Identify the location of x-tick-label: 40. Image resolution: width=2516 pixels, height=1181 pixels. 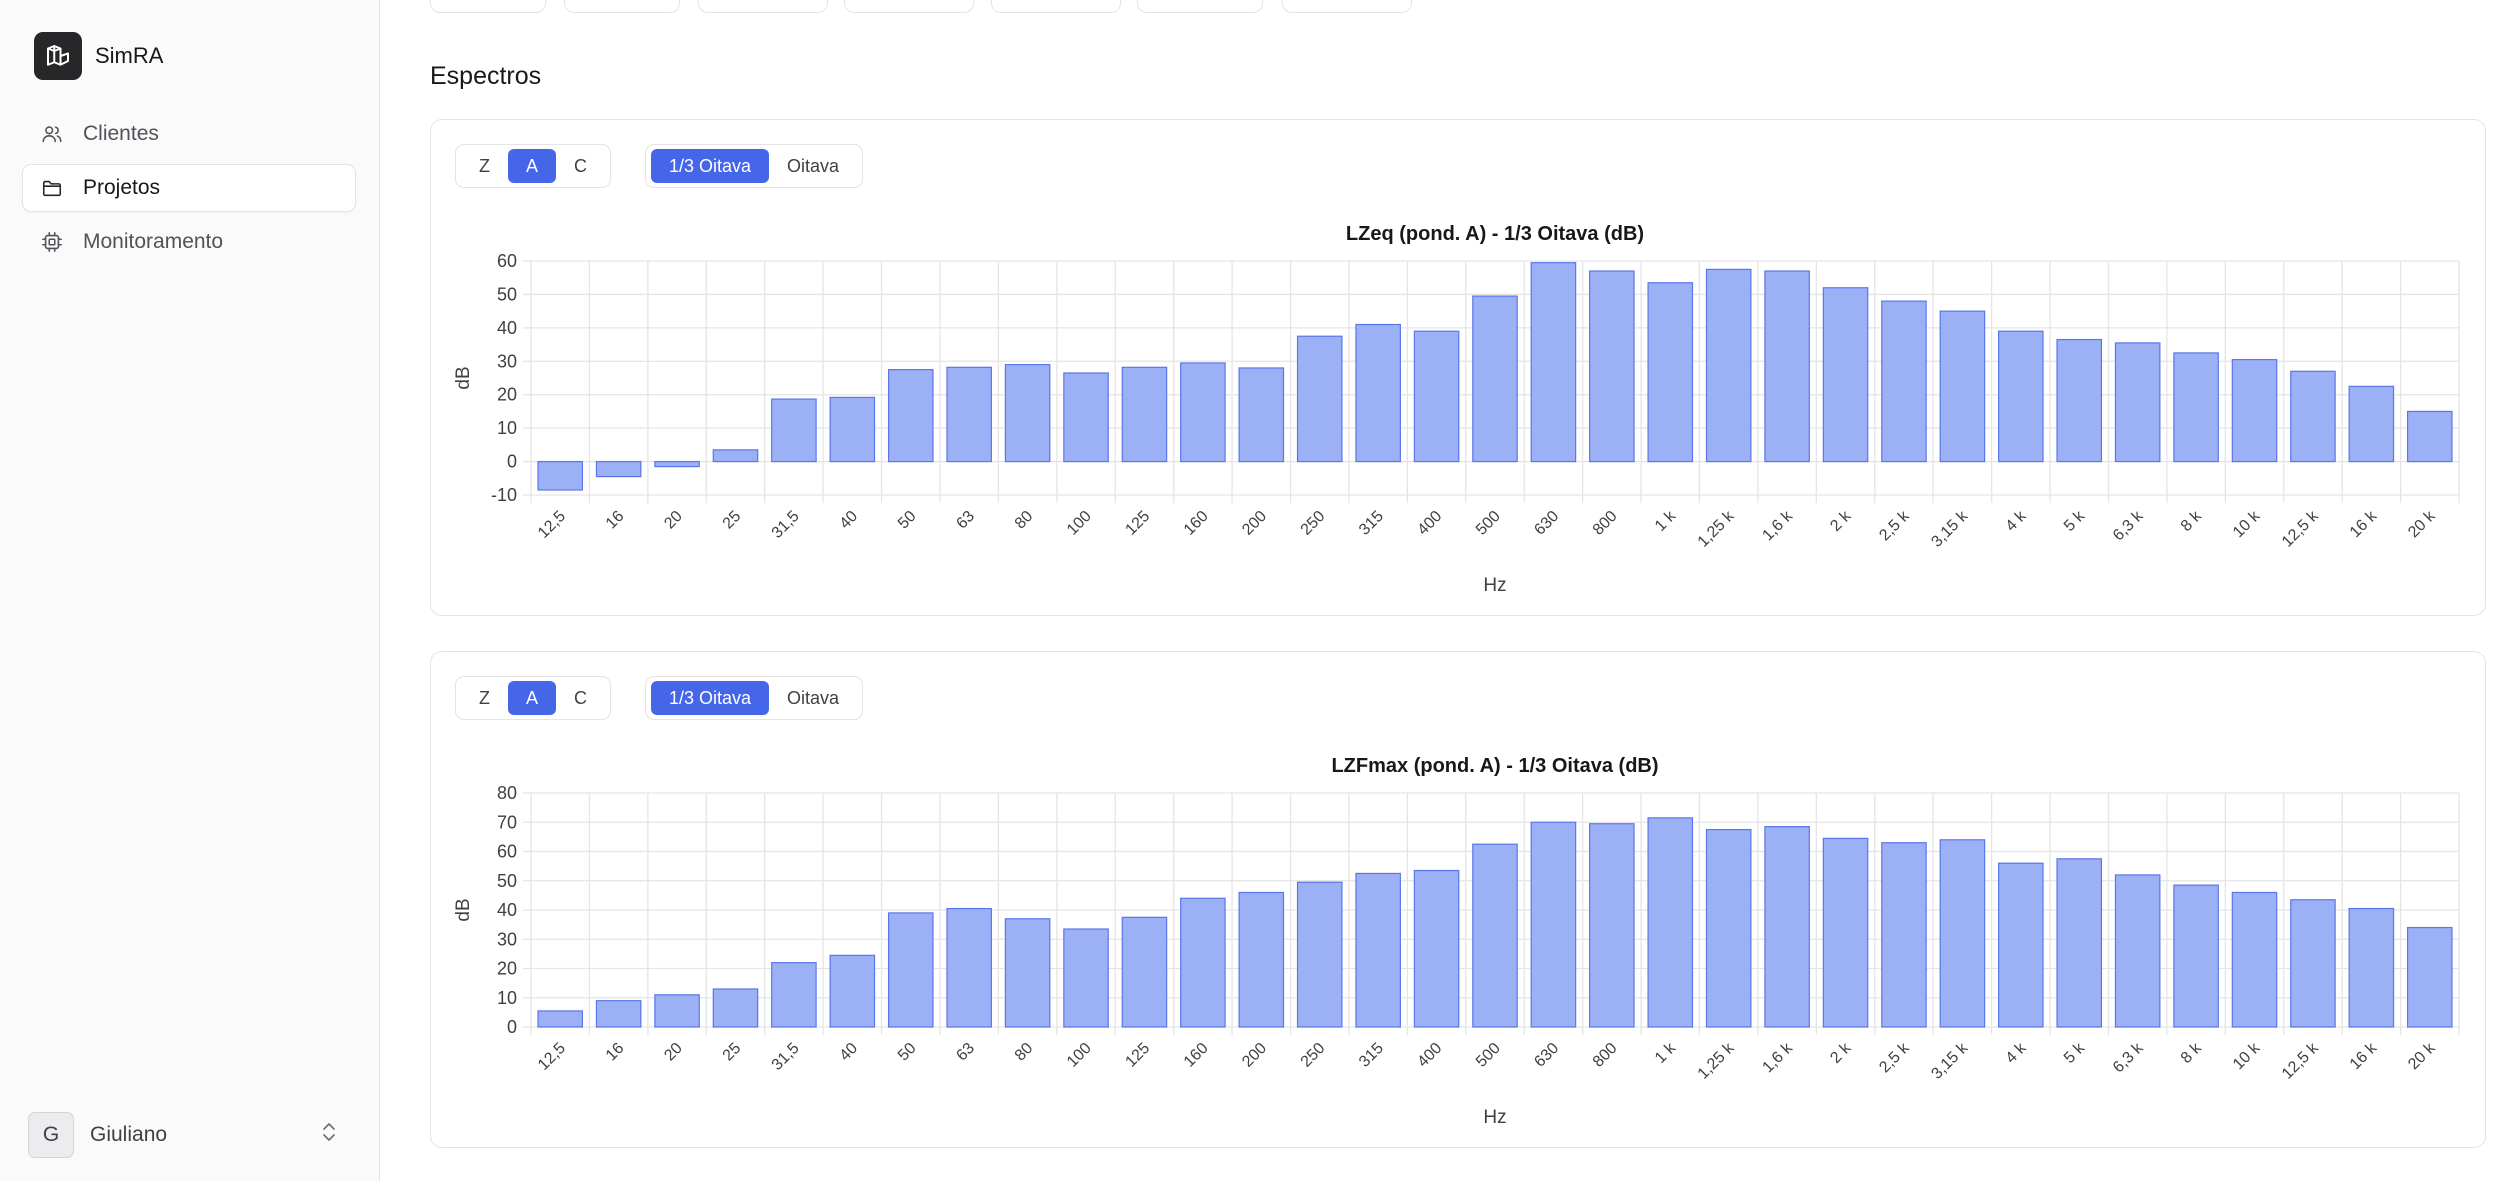
(849, 1052).